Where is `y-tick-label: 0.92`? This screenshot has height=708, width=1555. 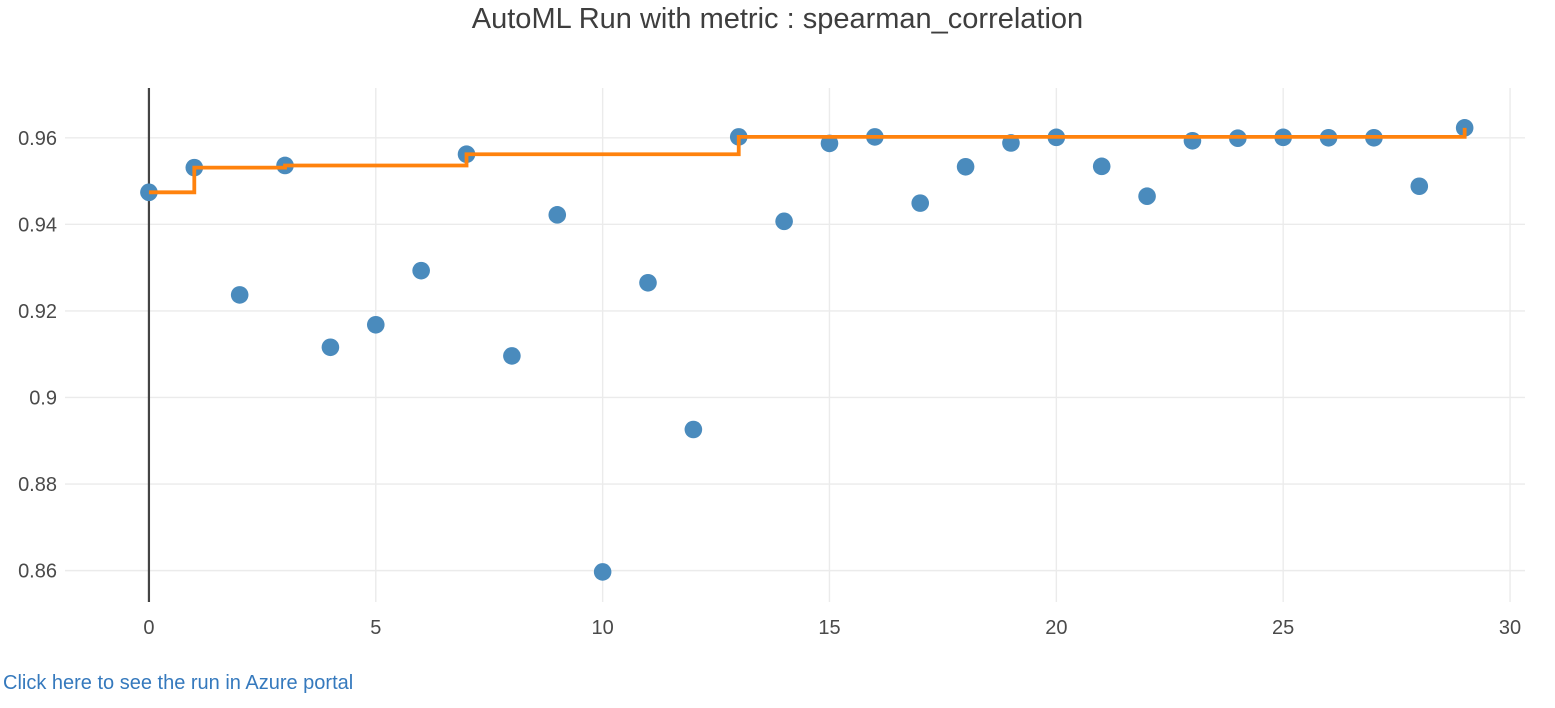 y-tick-label: 0.92 is located at coordinates (37, 312).